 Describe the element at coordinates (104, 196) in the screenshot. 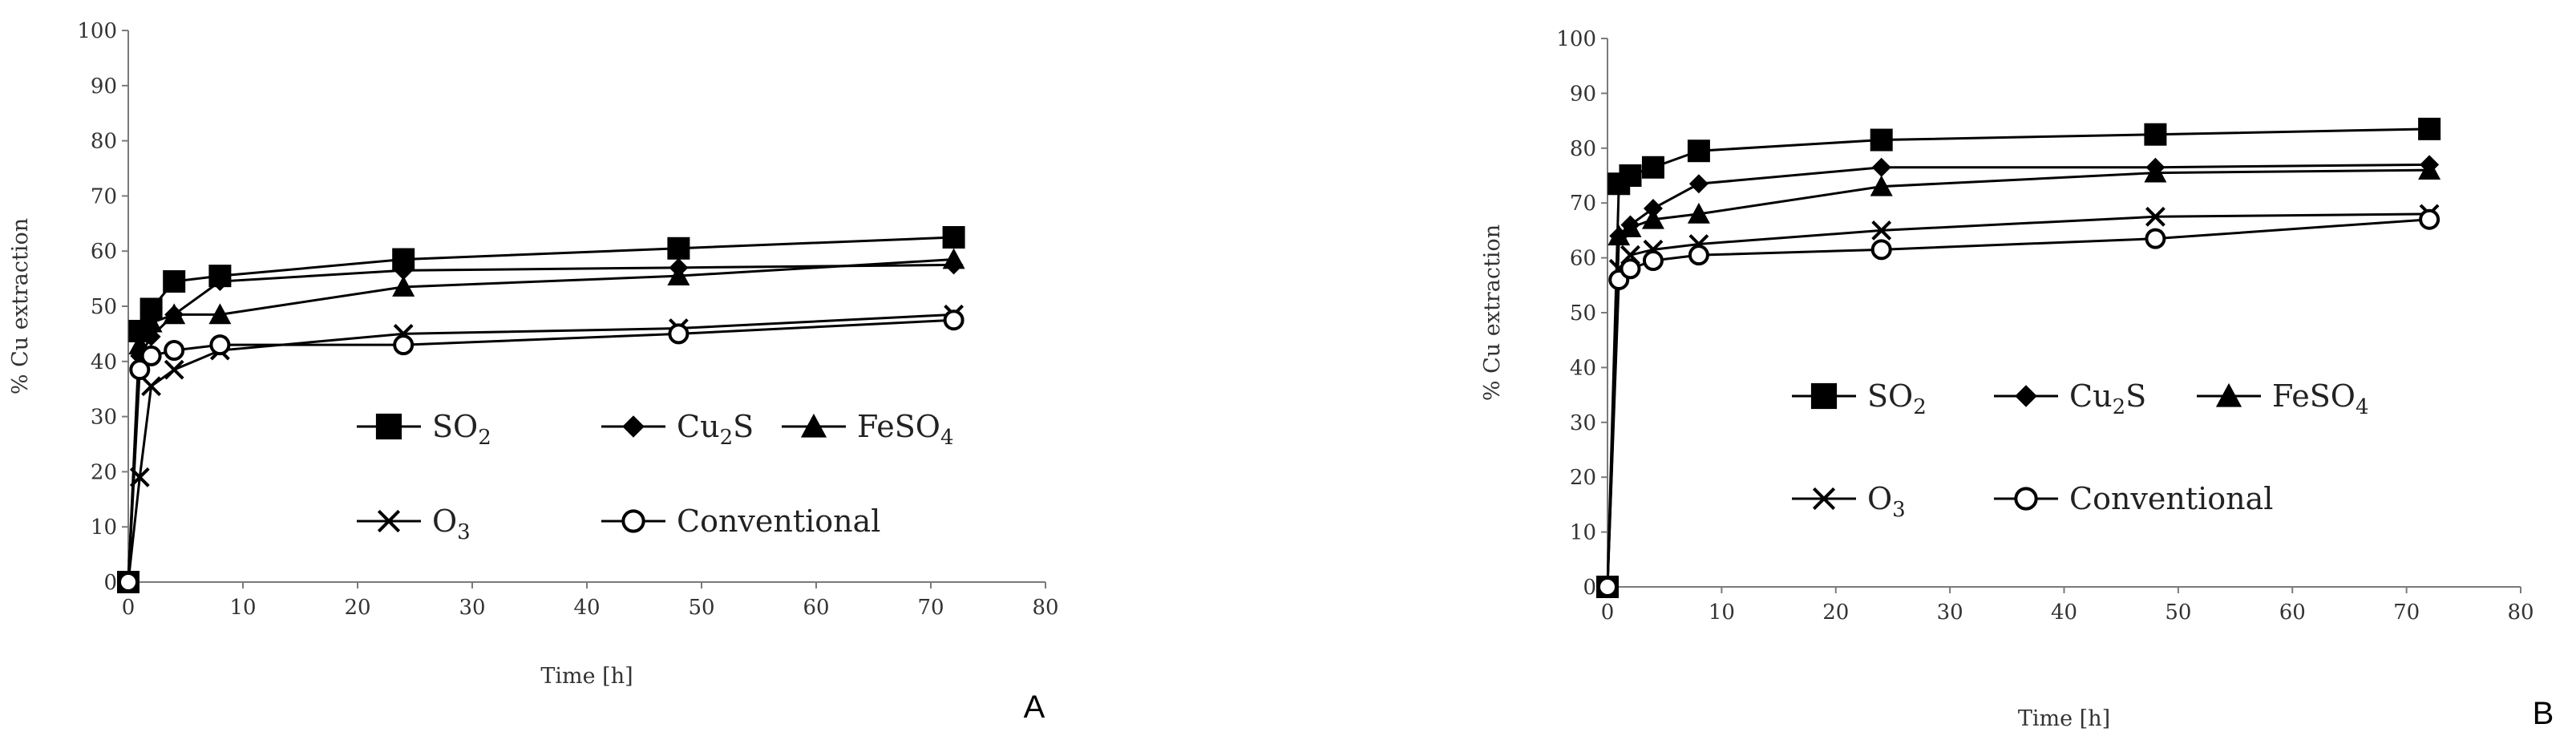

I see `y-tick-label: 70` at that location.